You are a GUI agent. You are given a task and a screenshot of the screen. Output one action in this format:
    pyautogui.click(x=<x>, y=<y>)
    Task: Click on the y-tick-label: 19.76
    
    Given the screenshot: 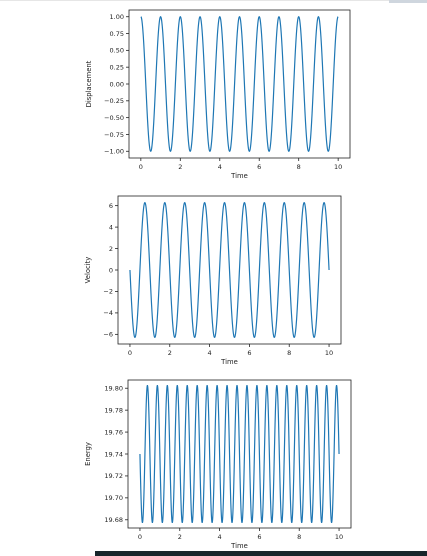 What is the action you would take?
    pyautogui.click(x=113, y=432)
    